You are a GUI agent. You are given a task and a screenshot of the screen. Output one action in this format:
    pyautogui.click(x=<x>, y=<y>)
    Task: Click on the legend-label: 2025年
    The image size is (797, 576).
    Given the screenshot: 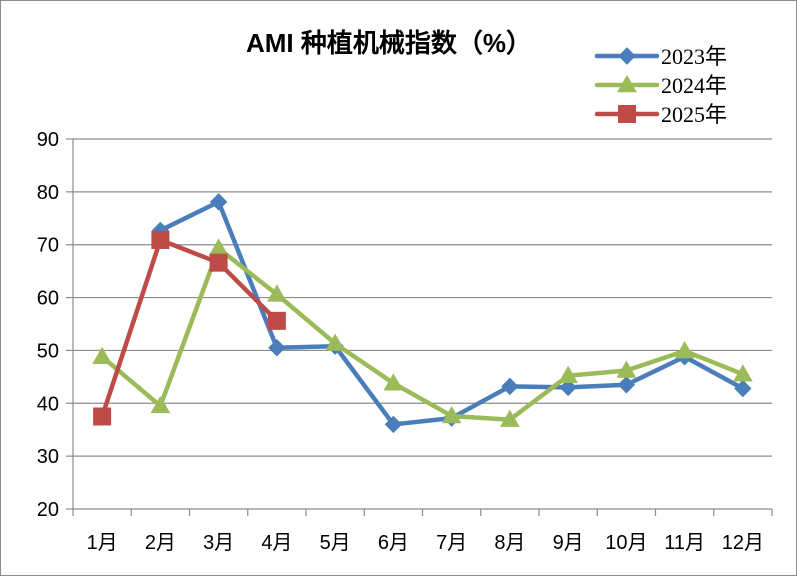 What is the action you would take?
    pyautogui.click(x=694, y=114)
    